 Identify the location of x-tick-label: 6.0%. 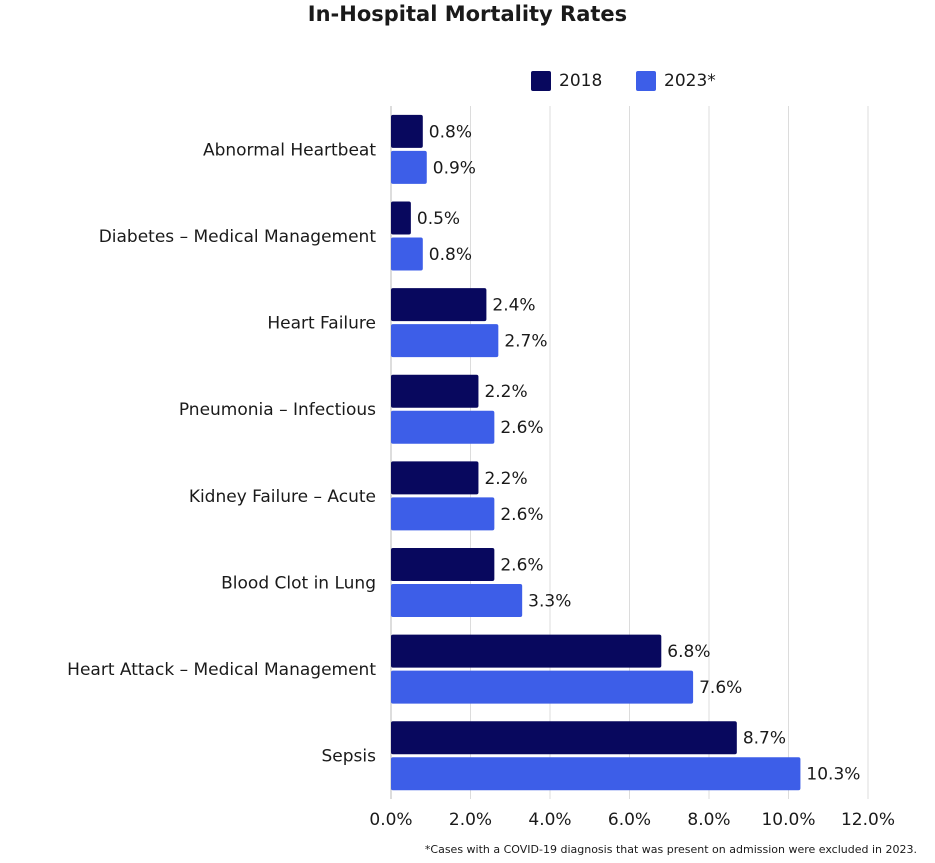
(629, 820).